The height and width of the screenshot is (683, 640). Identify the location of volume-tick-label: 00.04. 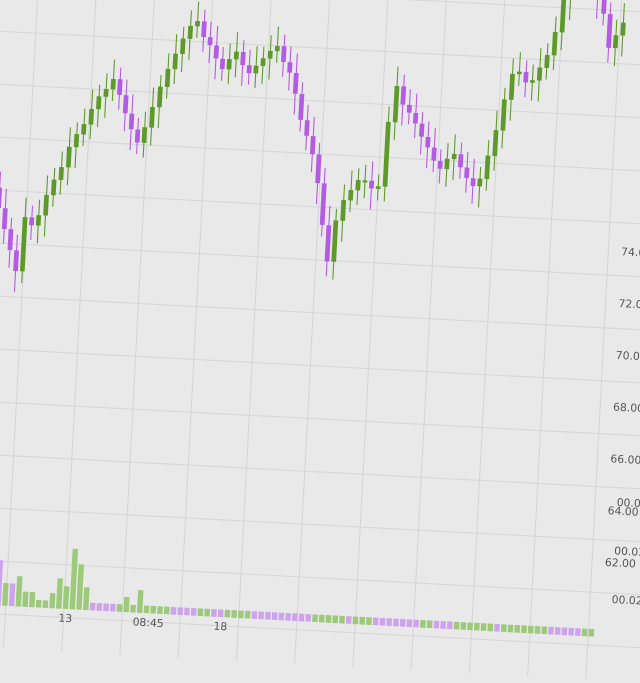
(628, 503).